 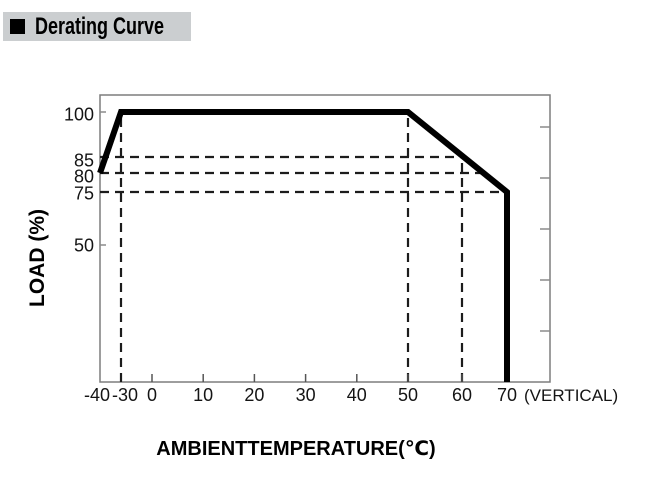 I want to click on x-tick-label: 0, so click(x=152, y=395).